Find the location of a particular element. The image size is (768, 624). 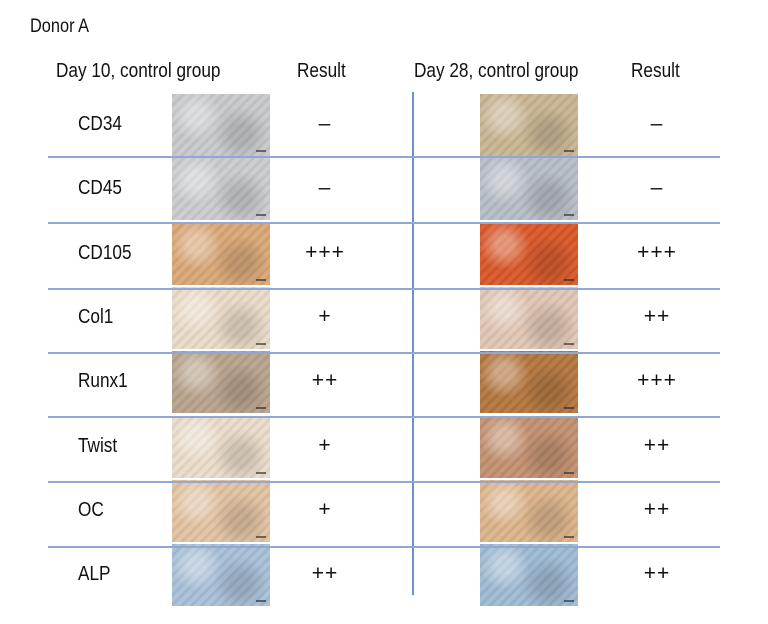

result-day28-oc: ++ is located at coordinates (657, 509).